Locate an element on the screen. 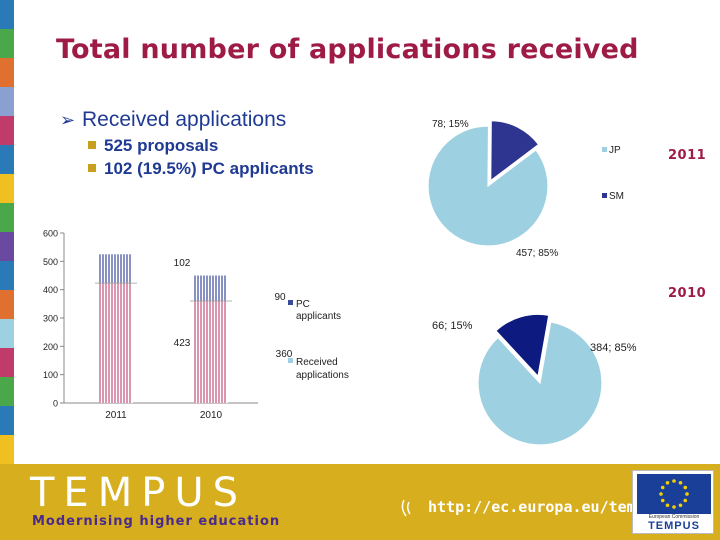  pie-2011-label-jp: 457; 85% is located at coordinates (537, 253).